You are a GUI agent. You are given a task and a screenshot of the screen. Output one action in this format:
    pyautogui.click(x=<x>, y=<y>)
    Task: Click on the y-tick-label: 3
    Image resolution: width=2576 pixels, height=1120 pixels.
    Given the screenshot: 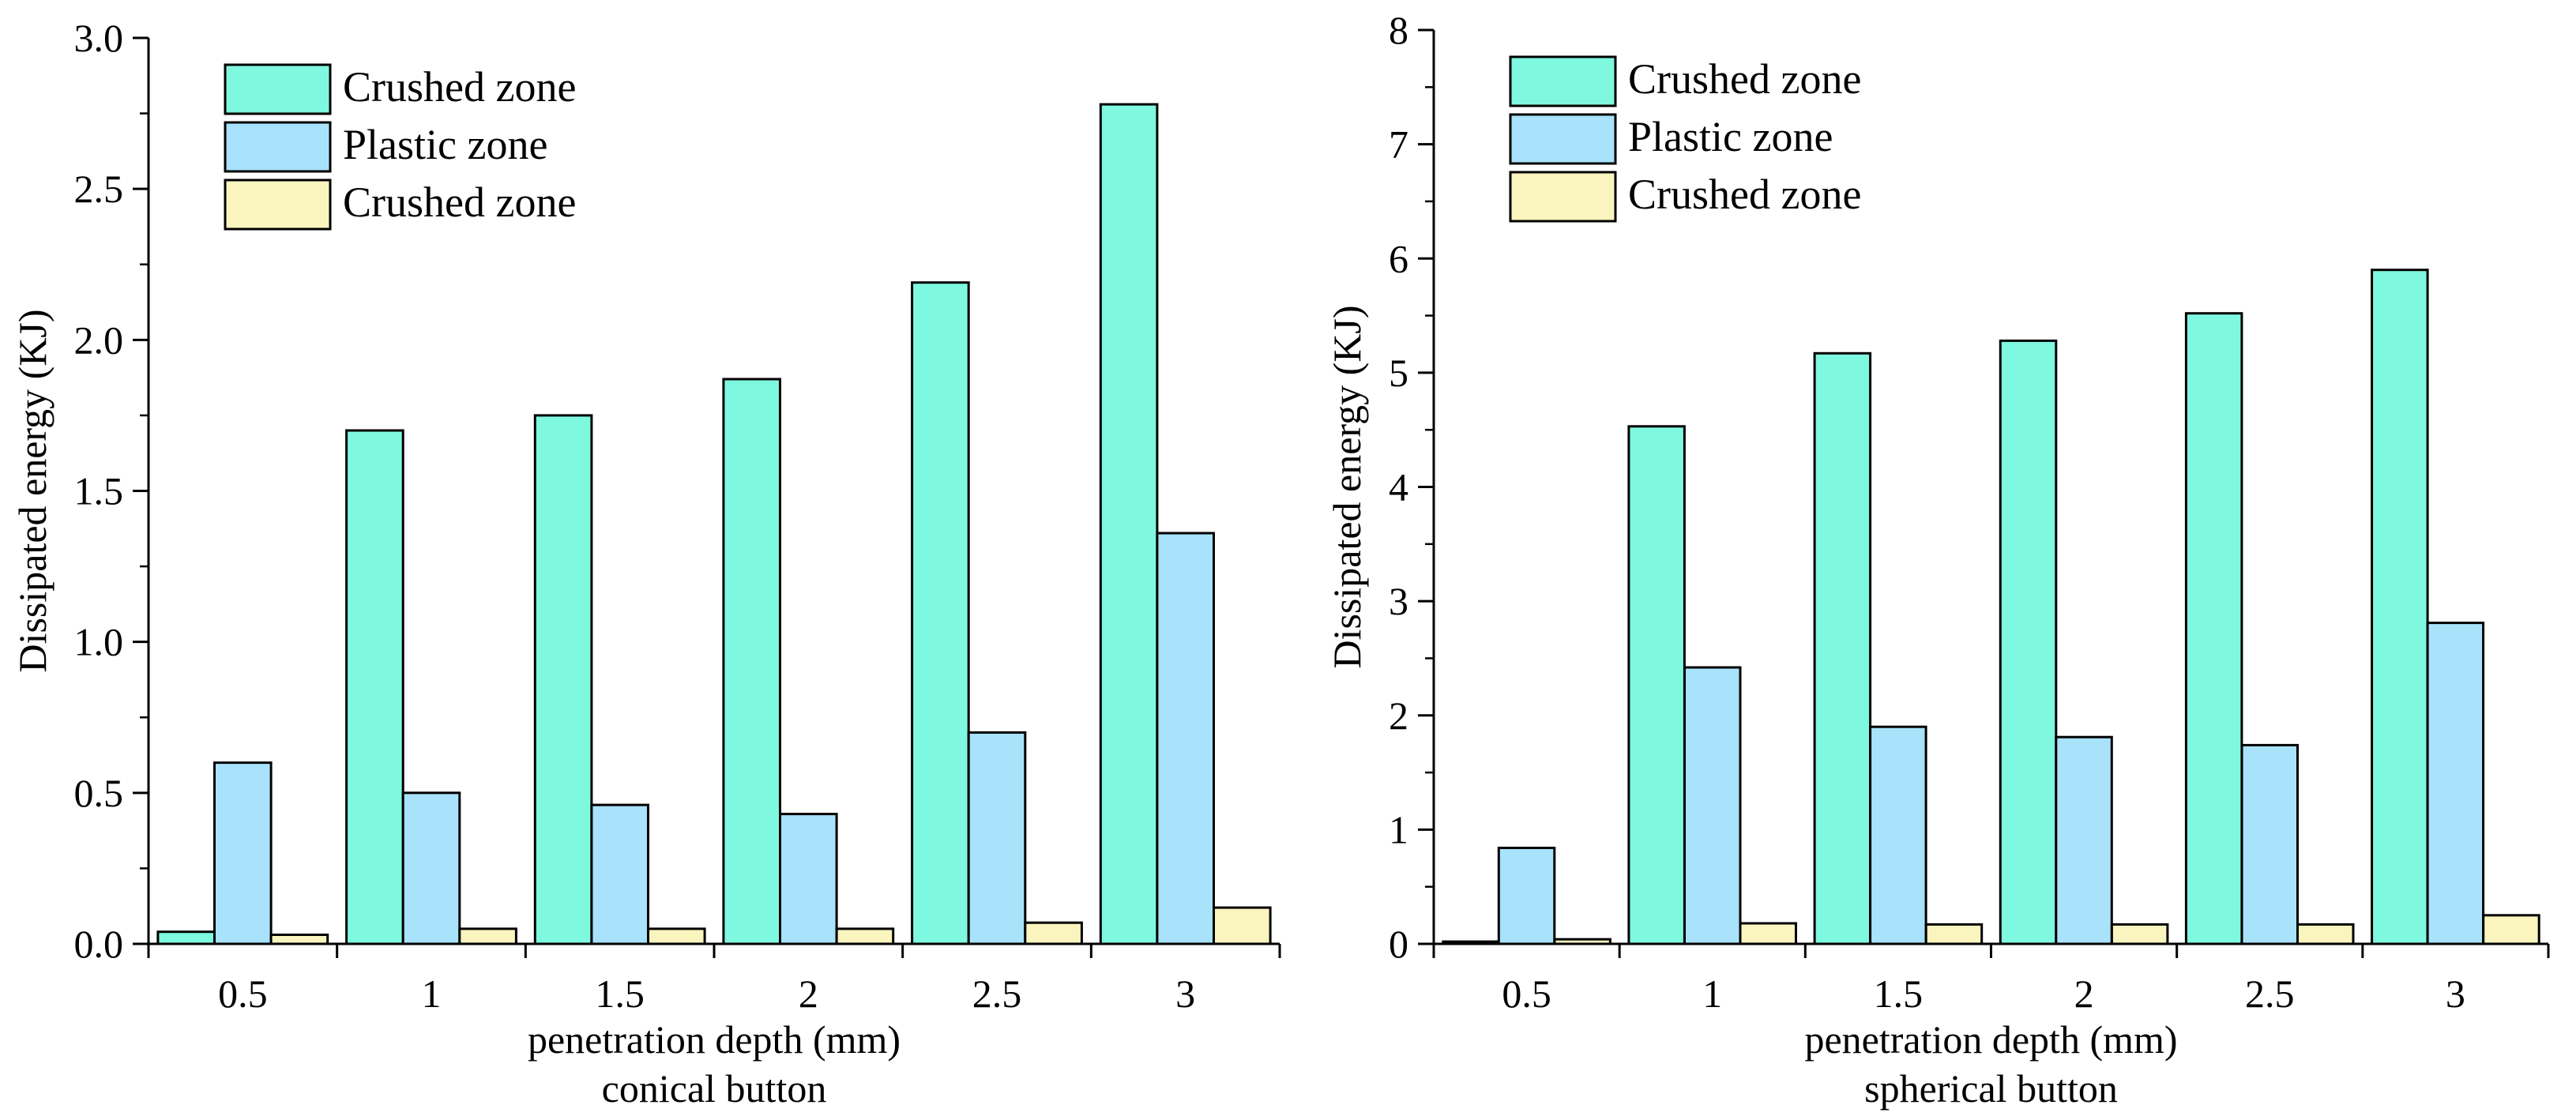 What is the action you would take?
    pyautogui.click(x=1399, y=601)
    